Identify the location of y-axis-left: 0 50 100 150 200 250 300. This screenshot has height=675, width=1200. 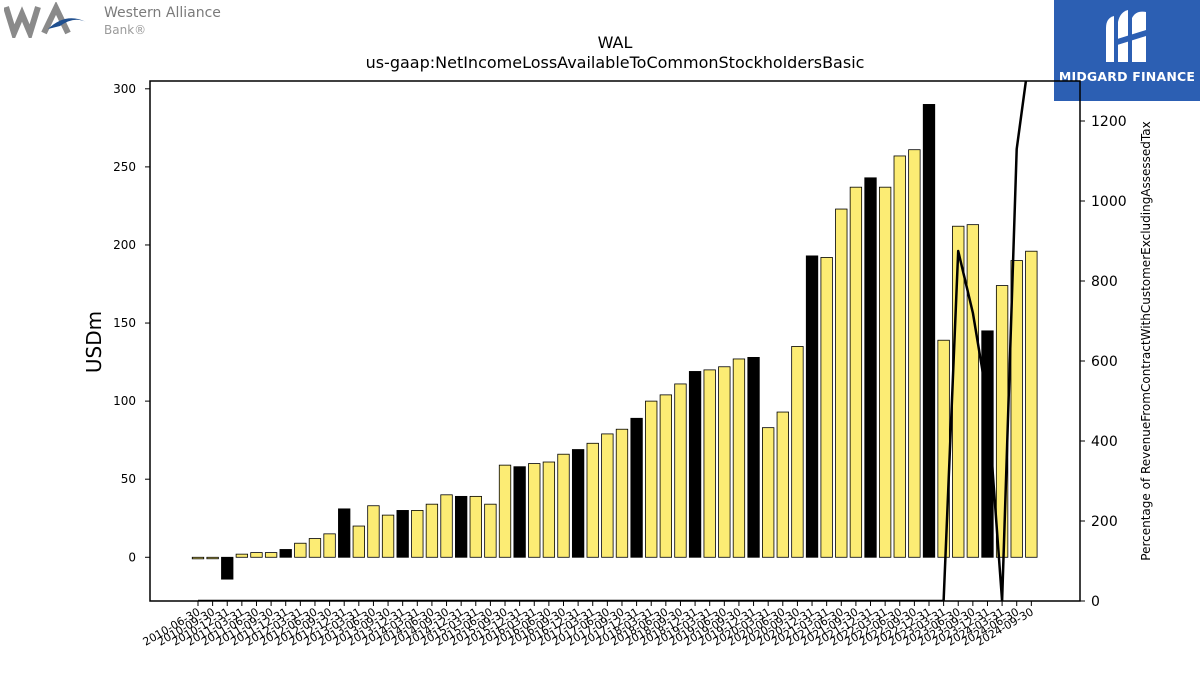
(131, 323).